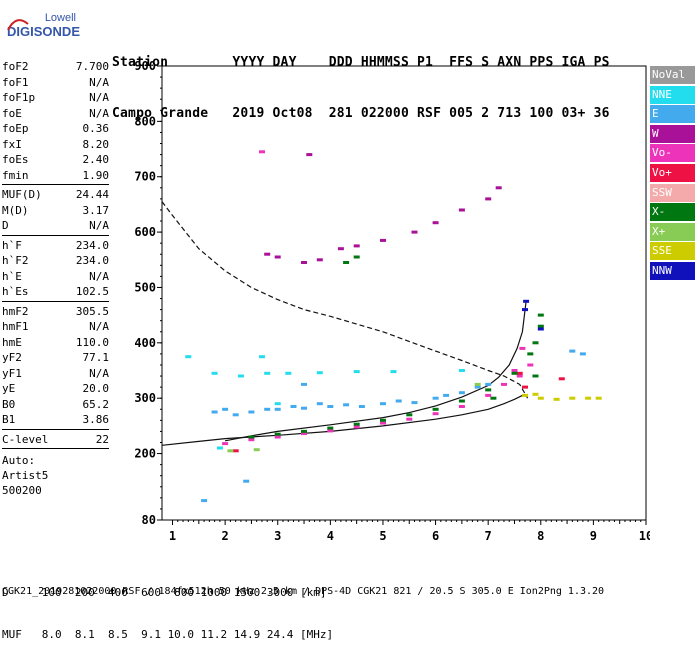 This screenshot has width=700, height=656. Describe the element at coordinates (55, 160) in the screenshot. I see `param-row: foEs 2.40` at that location.